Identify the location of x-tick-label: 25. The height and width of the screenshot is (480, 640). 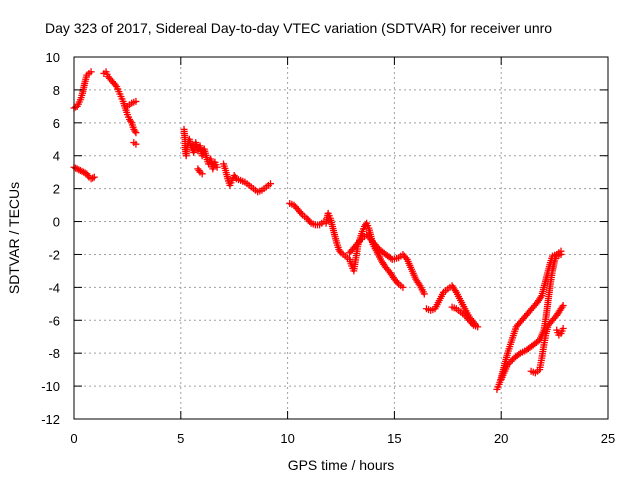
(608, 438).